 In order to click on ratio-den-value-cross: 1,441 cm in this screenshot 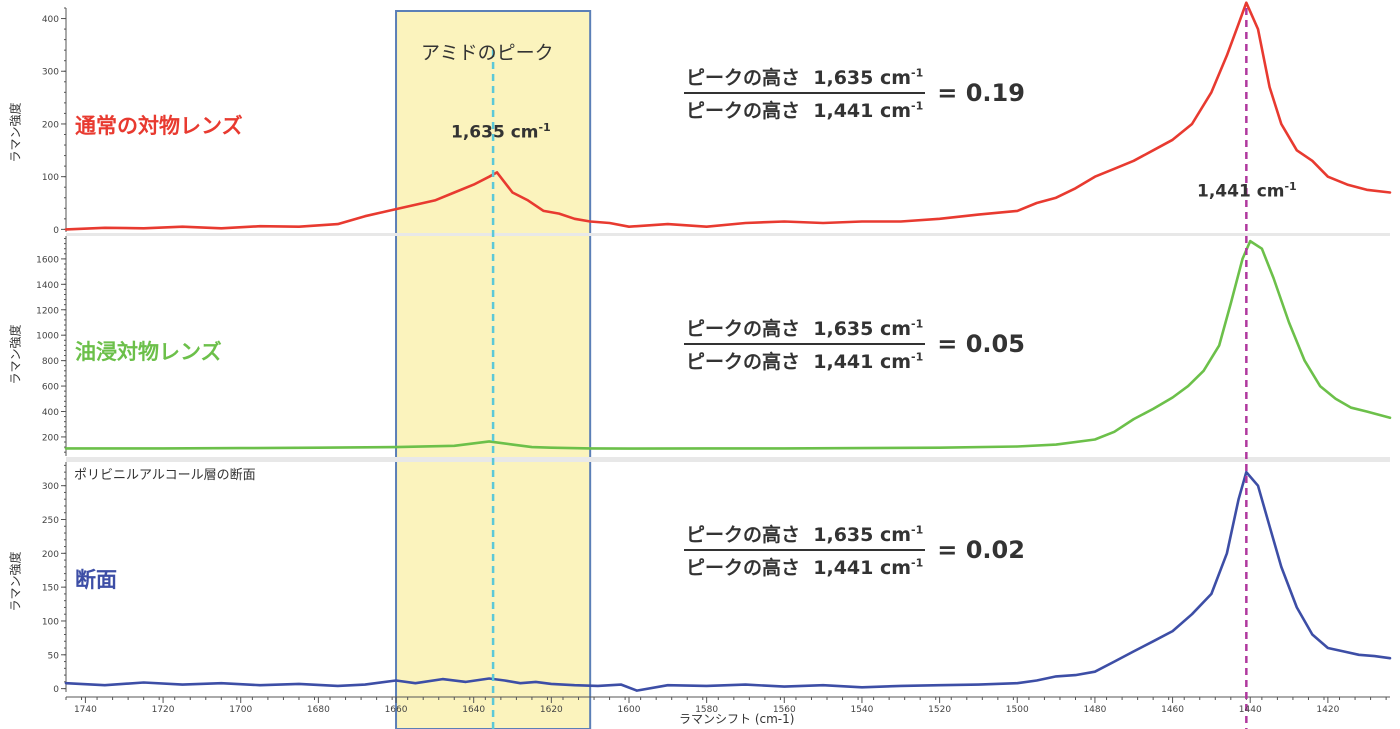, I will do `click(862, 568)`.